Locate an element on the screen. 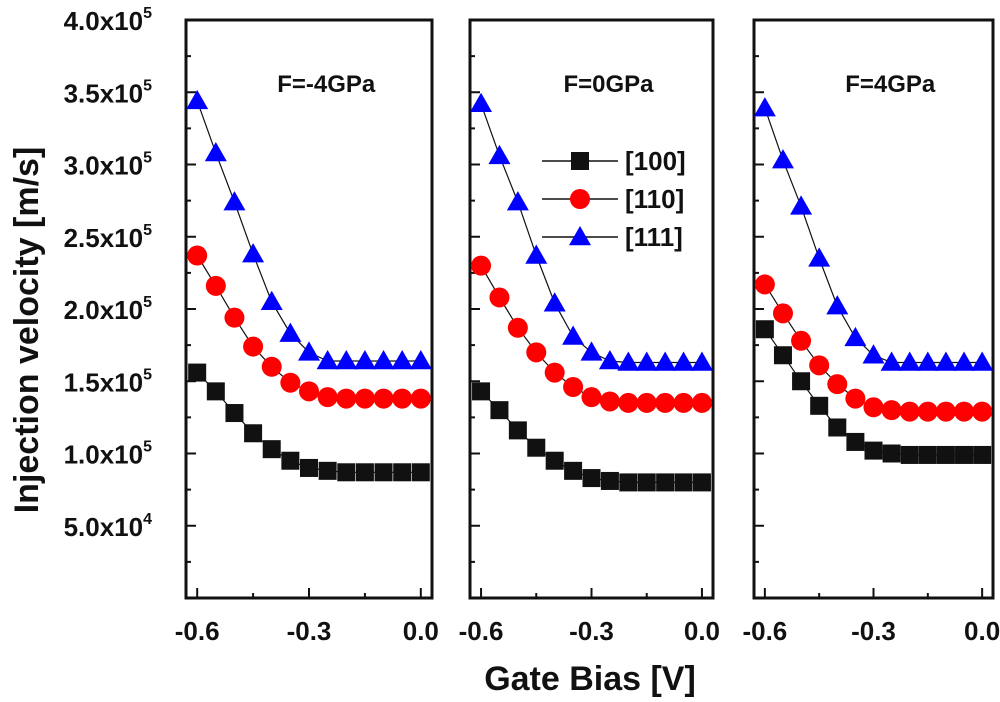 This screenshot has height=702, width=1000. y-tick-label: 1.5x105 is located at coordinates (108, 381).